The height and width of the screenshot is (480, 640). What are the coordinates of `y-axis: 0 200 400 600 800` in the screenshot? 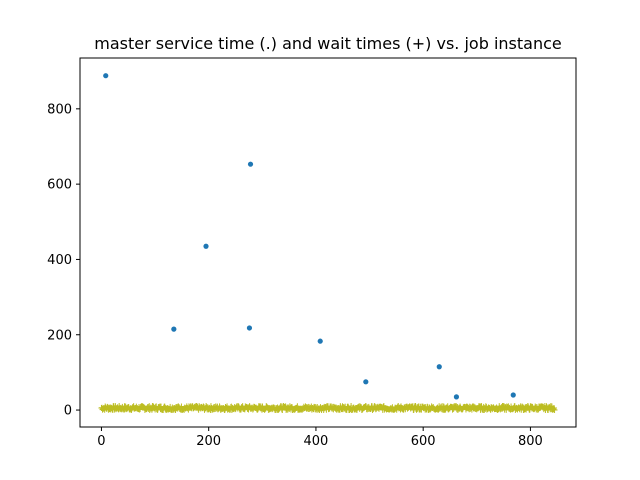 It's located at (63, 260).